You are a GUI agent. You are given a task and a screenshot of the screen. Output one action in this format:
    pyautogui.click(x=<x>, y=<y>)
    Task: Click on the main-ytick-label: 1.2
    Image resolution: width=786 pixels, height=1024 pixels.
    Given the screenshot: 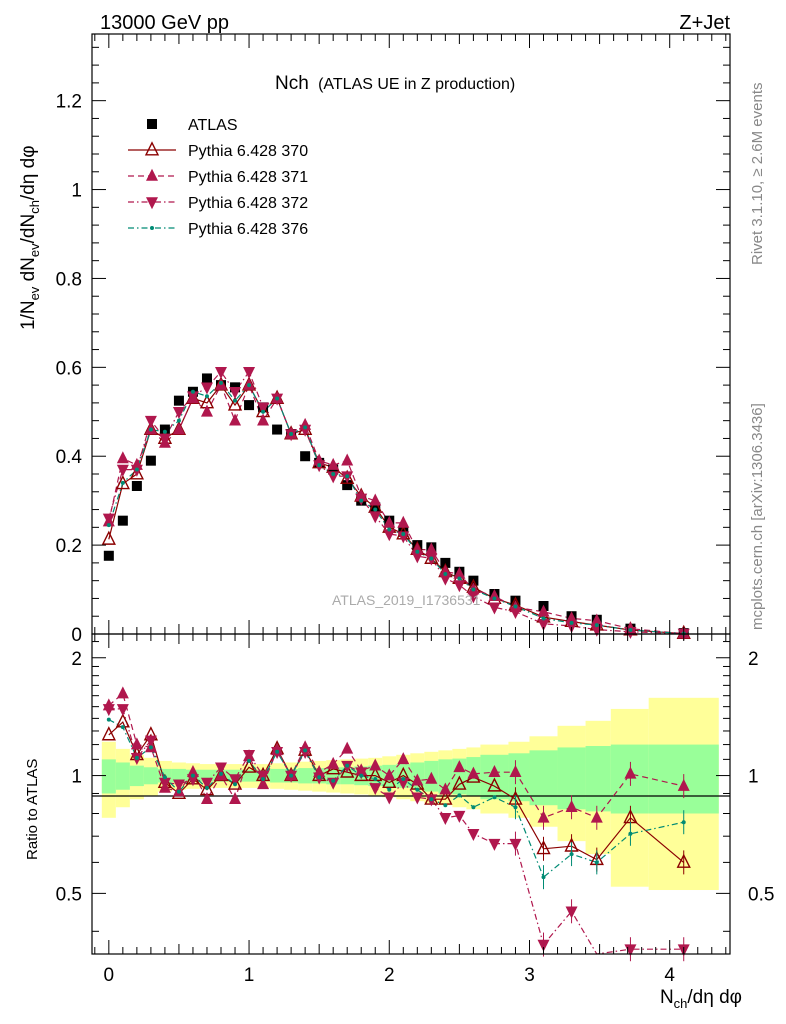 What is the action you would take?
    pyautogui.click(x=69, y=102)
    